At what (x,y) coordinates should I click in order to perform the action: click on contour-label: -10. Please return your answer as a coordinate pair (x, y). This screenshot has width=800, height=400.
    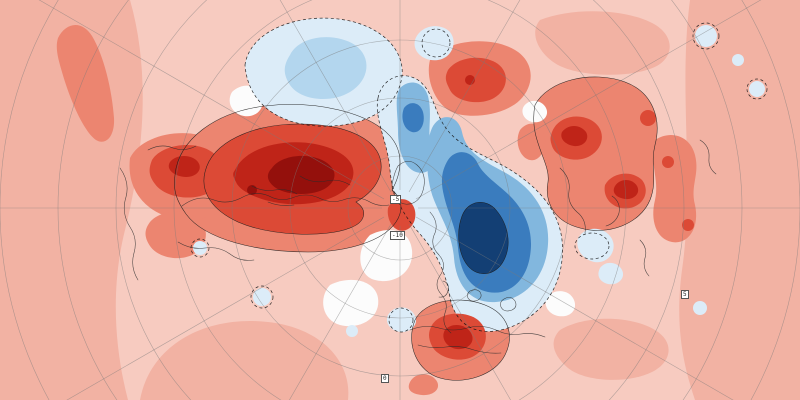
    Looking at the image, I should click on (397, 235).